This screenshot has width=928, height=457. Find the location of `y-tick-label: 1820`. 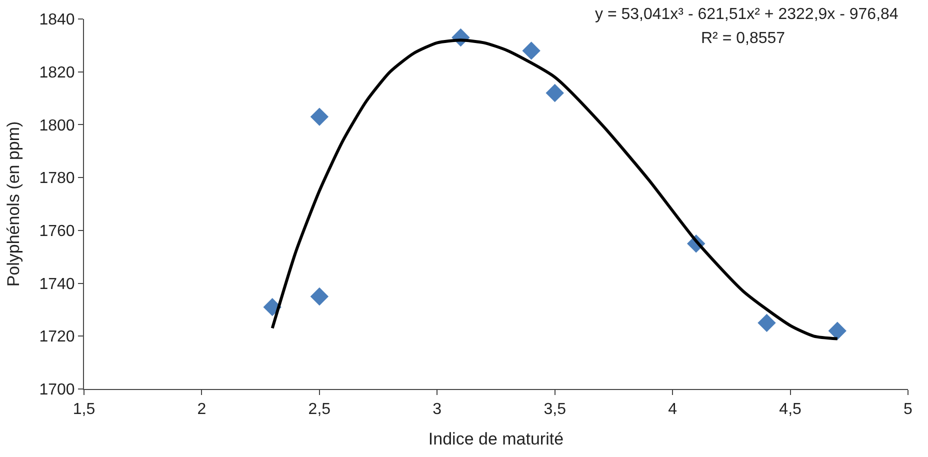

y-tick-label: 1820 is located at coordinates (57, 73).